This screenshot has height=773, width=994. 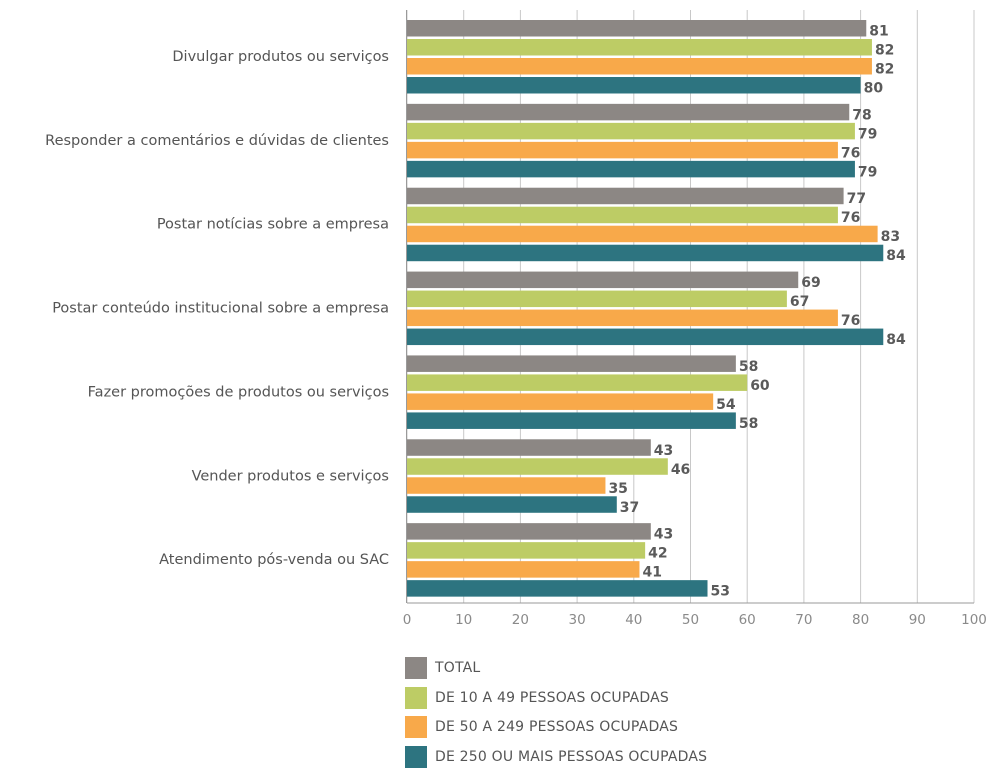 I want to click on data-label: 69, so click(x=810, y=283).